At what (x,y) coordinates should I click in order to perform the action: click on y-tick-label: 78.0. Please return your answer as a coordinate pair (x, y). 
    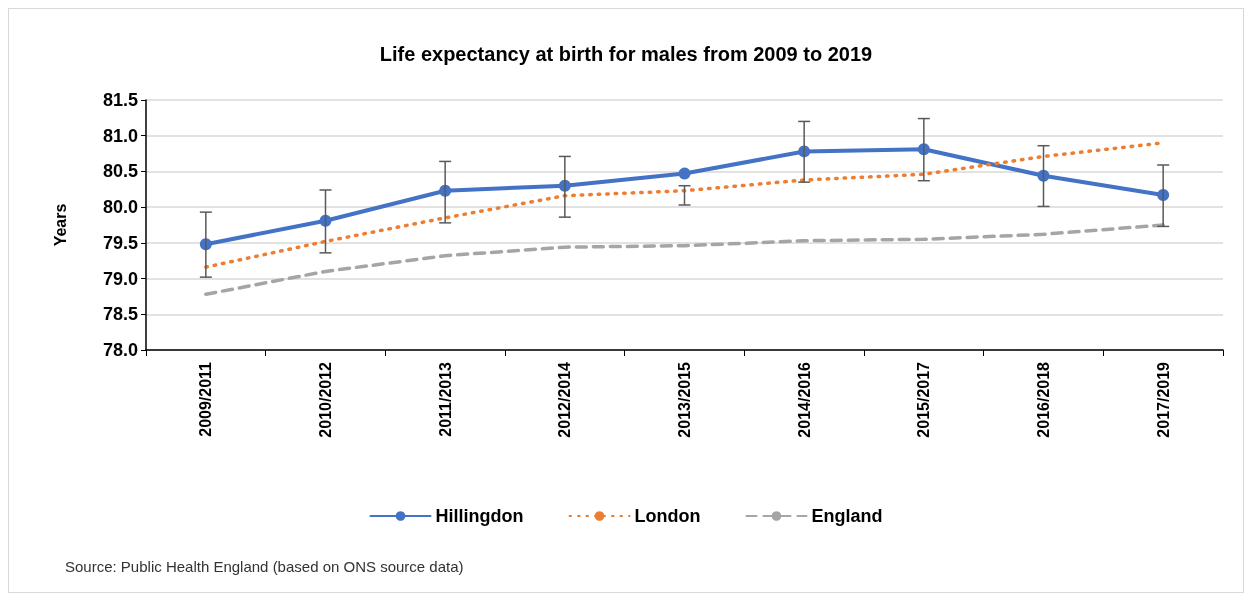
    Looking at the image, I should click on (120, 350).